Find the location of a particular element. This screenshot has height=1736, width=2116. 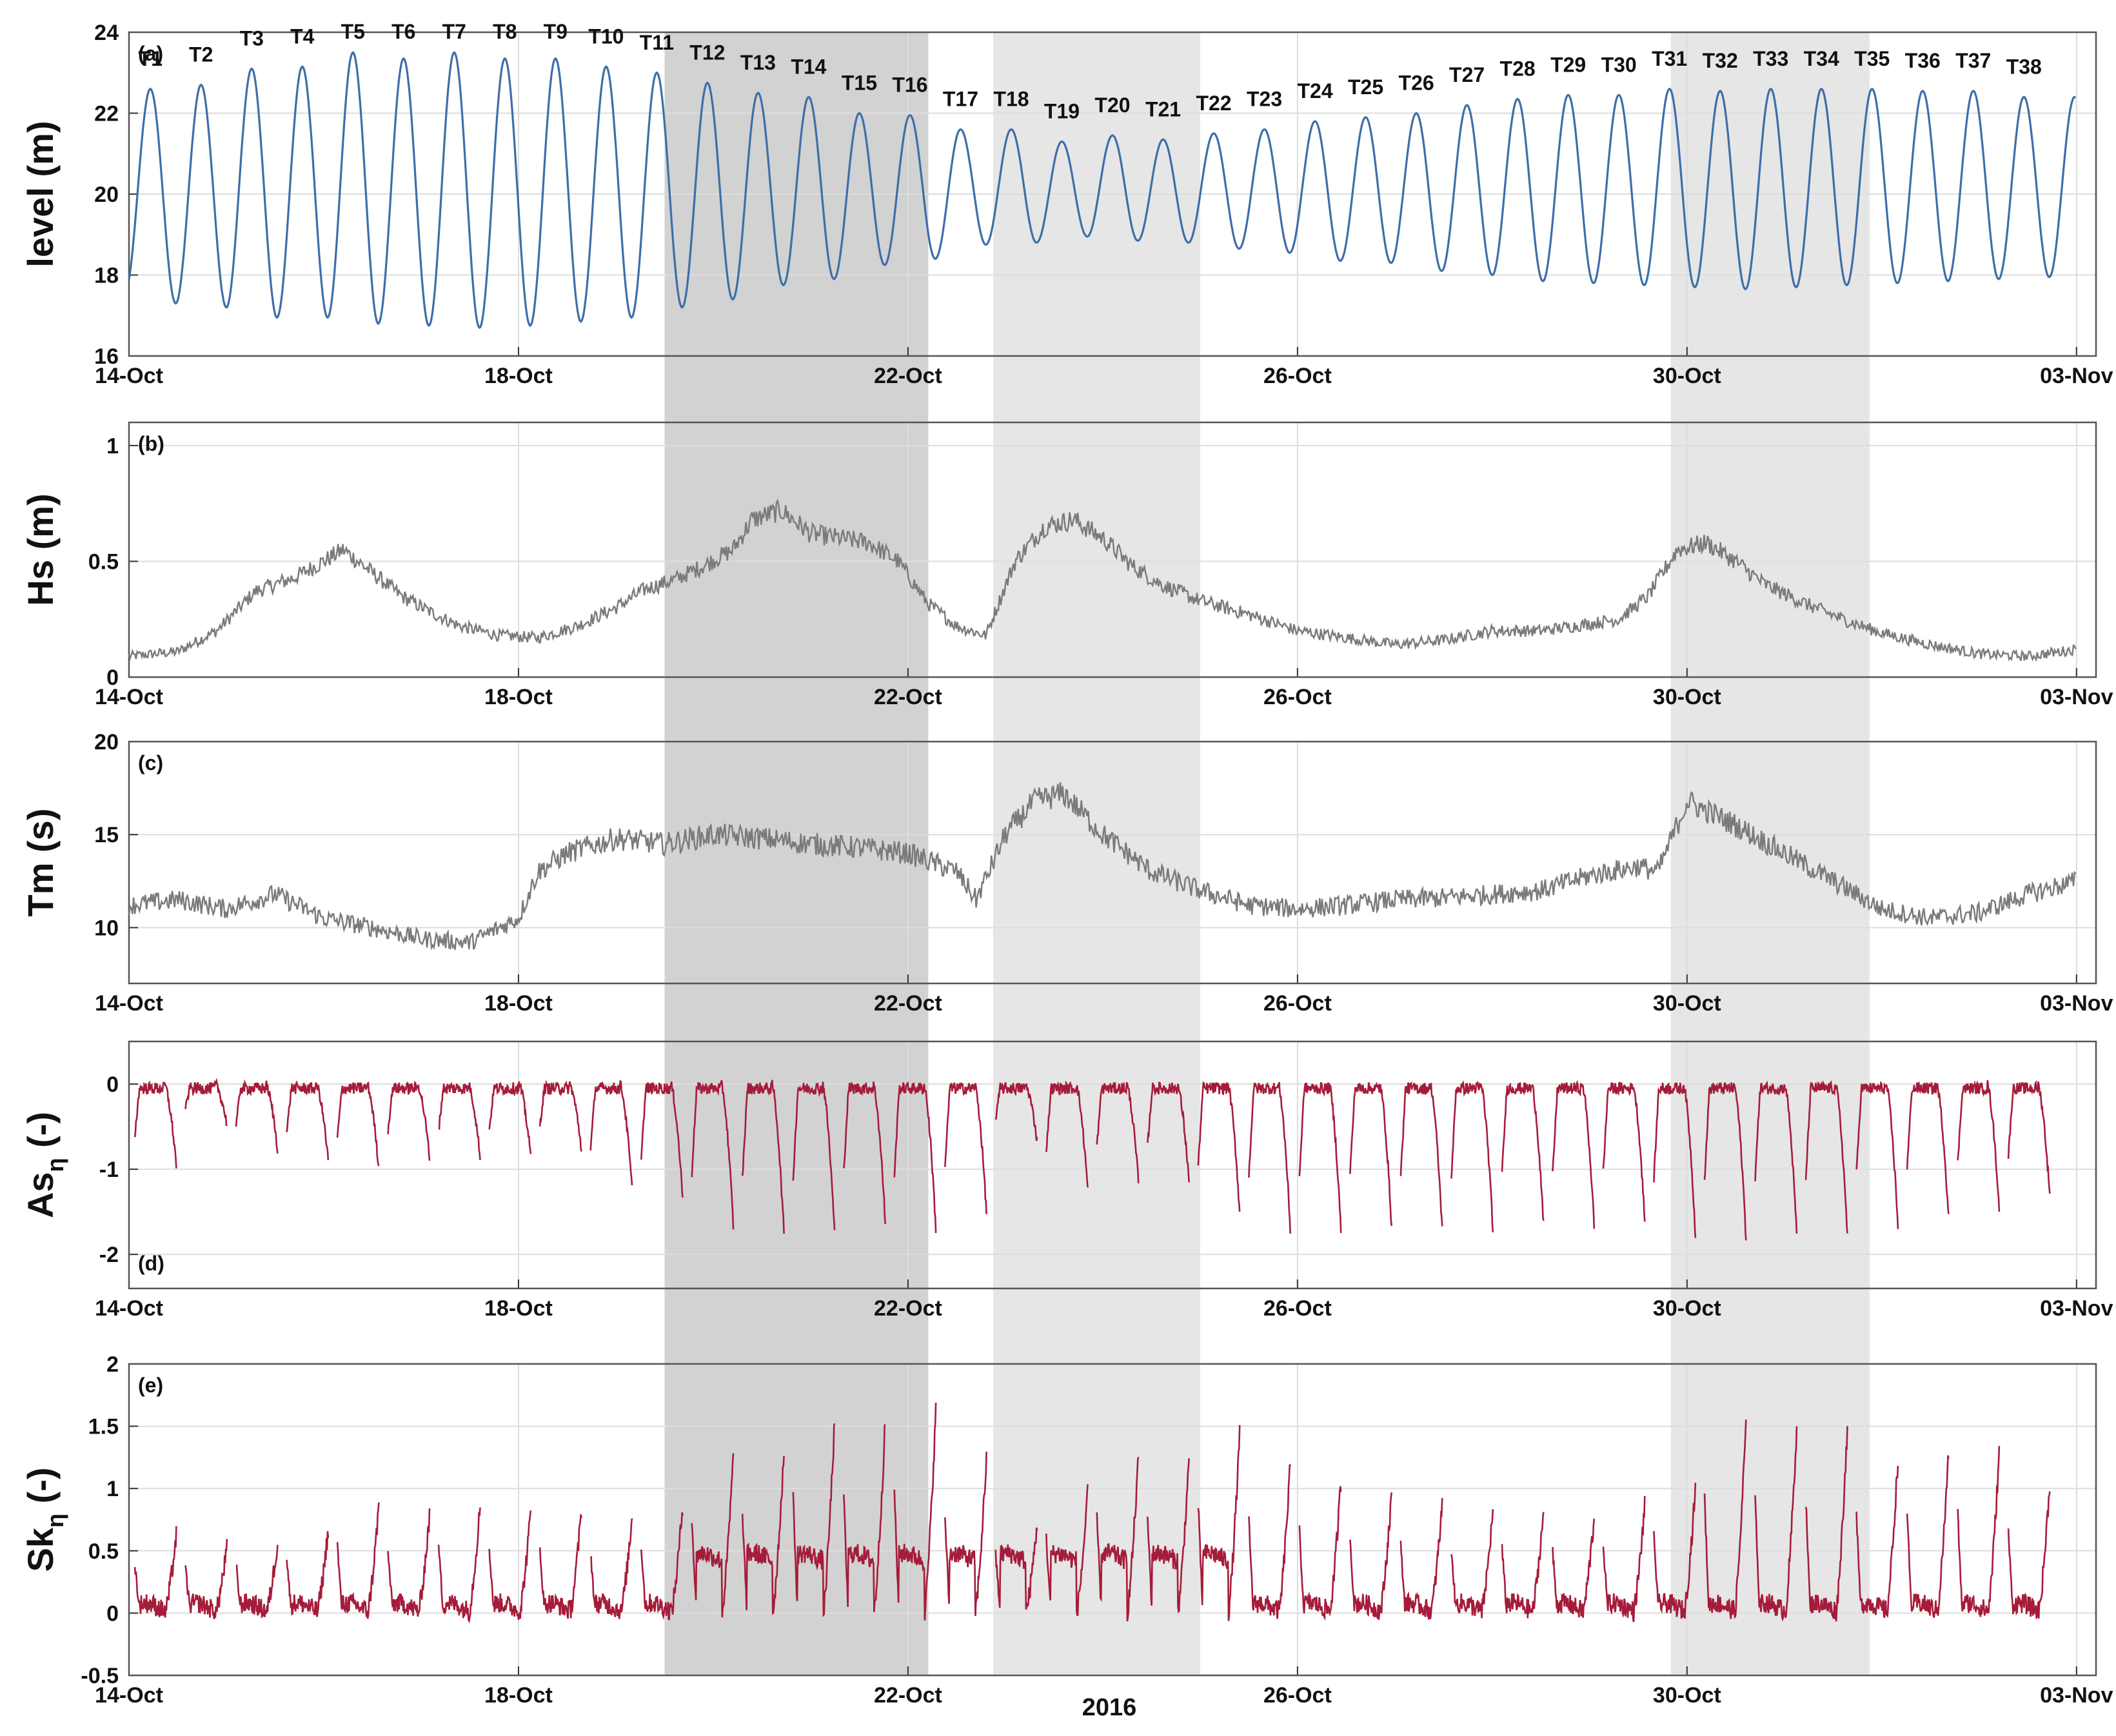

tide-label: T16 is located at coordinates (909, 86).